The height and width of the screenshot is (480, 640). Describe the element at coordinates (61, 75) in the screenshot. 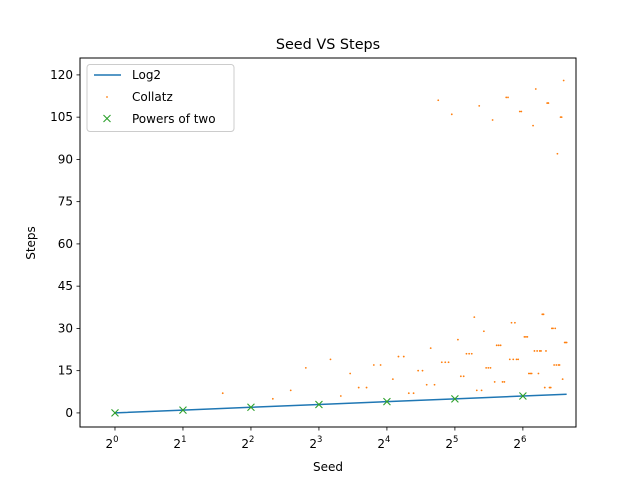

I see `y-tick-label: 120` at that location.